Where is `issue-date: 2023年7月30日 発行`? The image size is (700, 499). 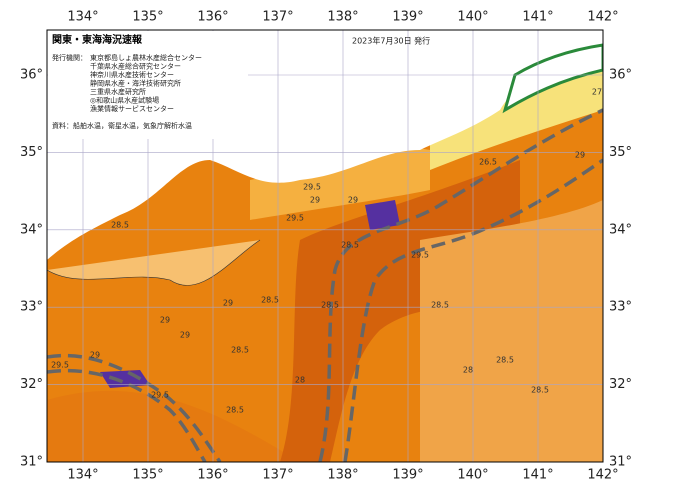
issue-date: 2023年7月30日 発行 is located at coordinates (391, 41).